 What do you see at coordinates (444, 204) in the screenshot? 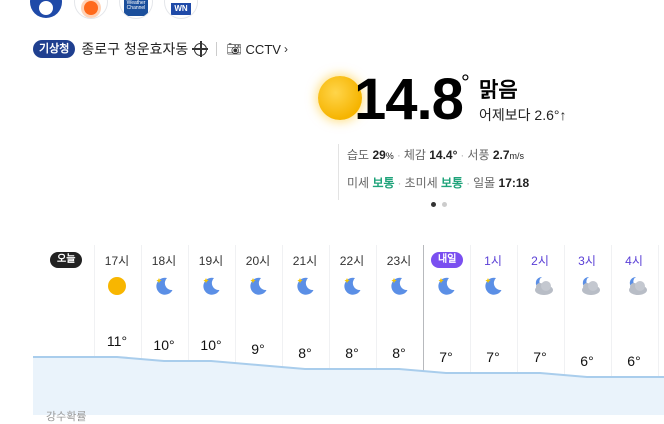
I see `pager-dot` at bounding box center [444, 204].